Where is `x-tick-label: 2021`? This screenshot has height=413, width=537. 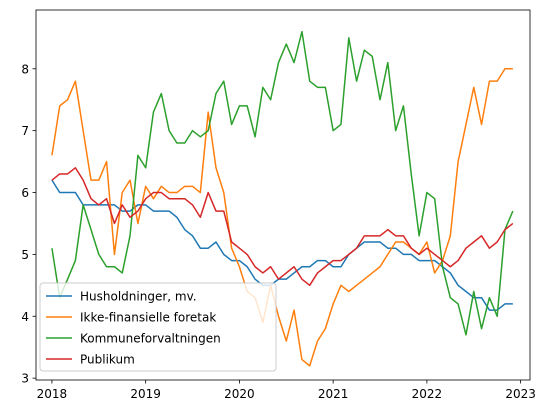 x-tick-label: 2021 is located at coordinates (333, 394).